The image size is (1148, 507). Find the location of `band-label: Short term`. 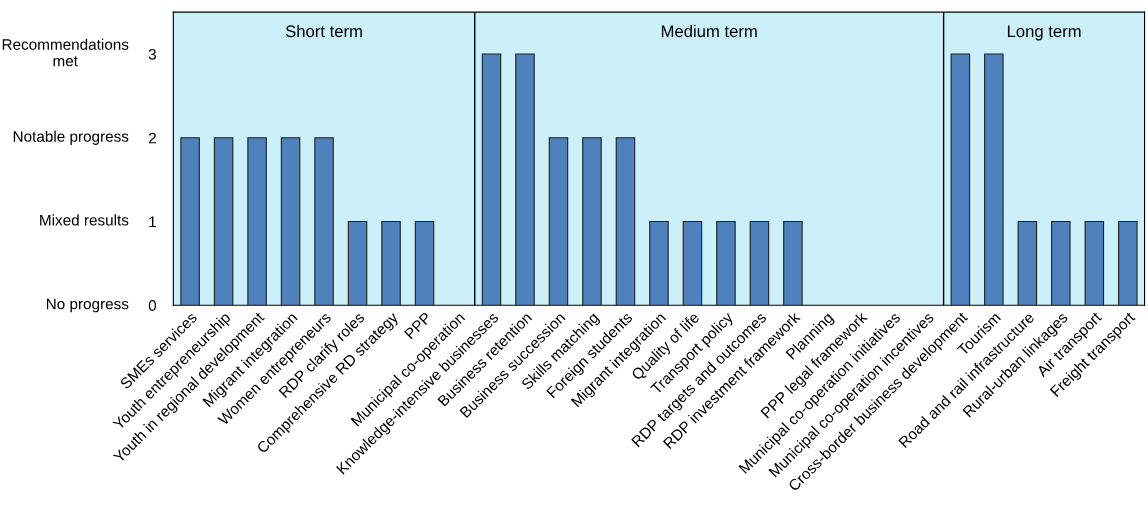

band-label: Short term is located at coordinates (323, 31).